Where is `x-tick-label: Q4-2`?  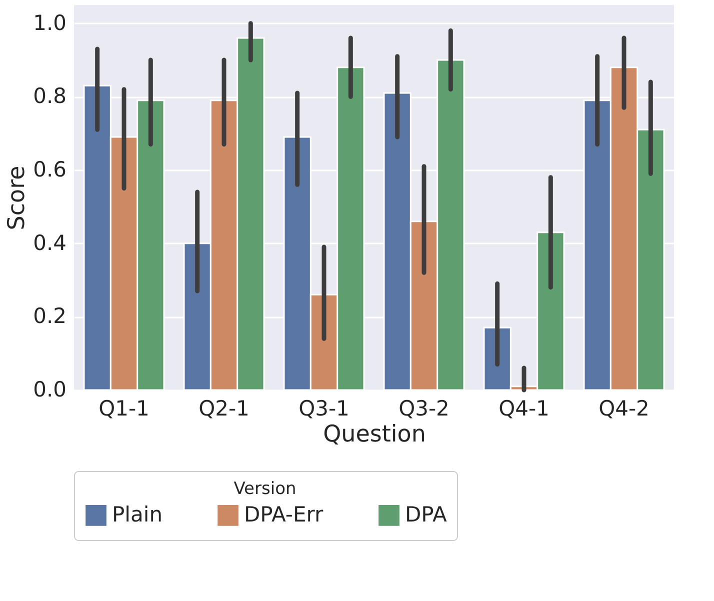 x-tick-label: Q4-2 is located at coordinates (624, 408).